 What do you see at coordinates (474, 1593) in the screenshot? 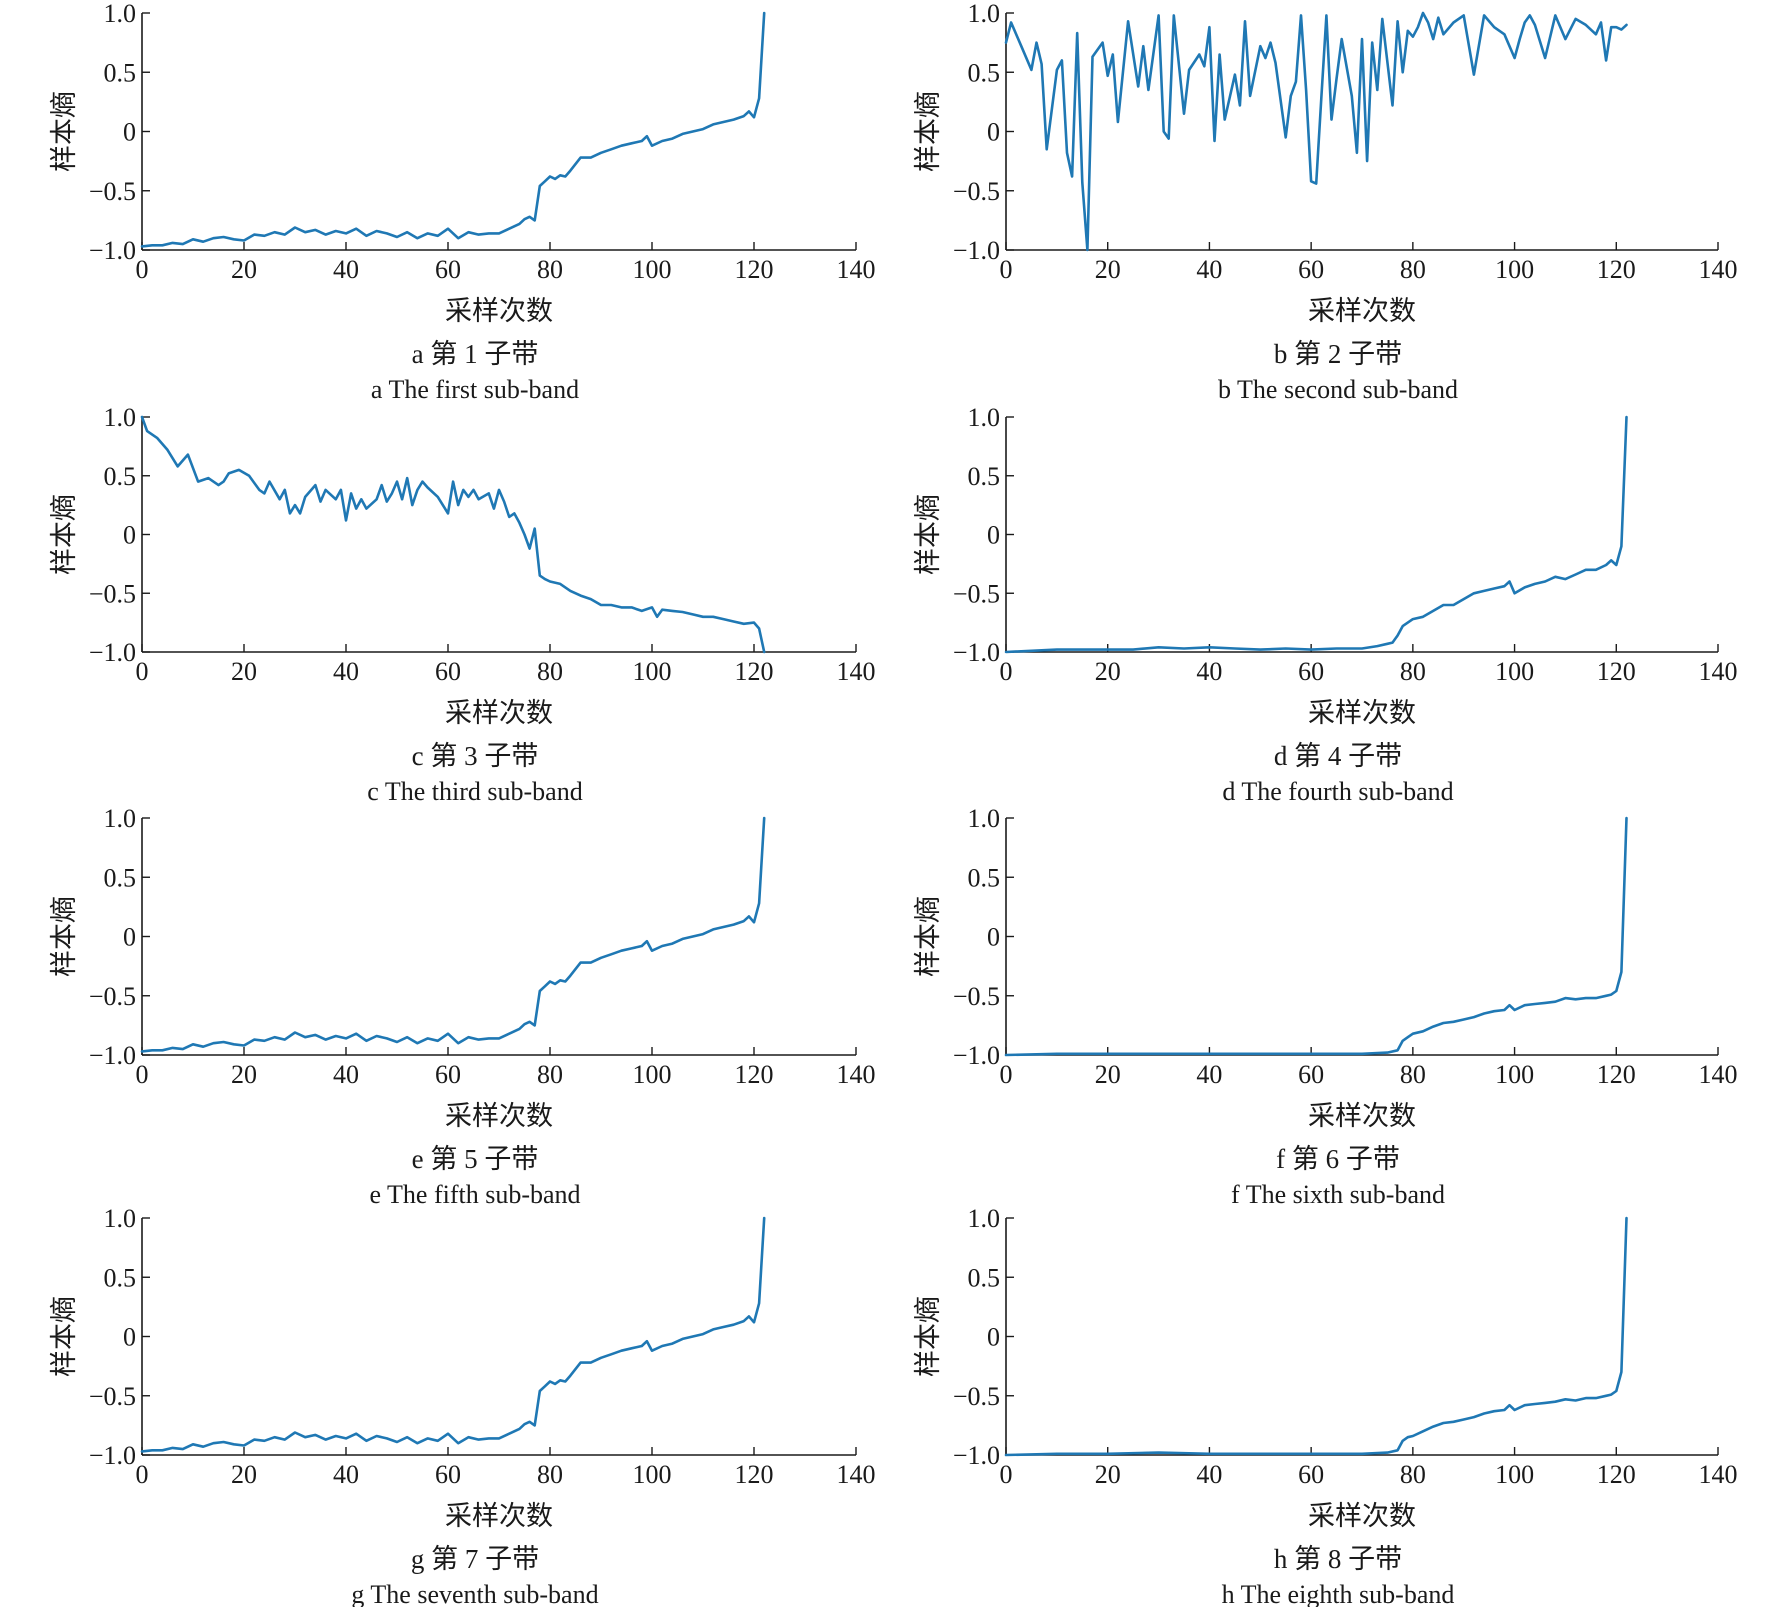
I see `caption-en: g The seventh sub-band` at bounding box center [474, 1593].